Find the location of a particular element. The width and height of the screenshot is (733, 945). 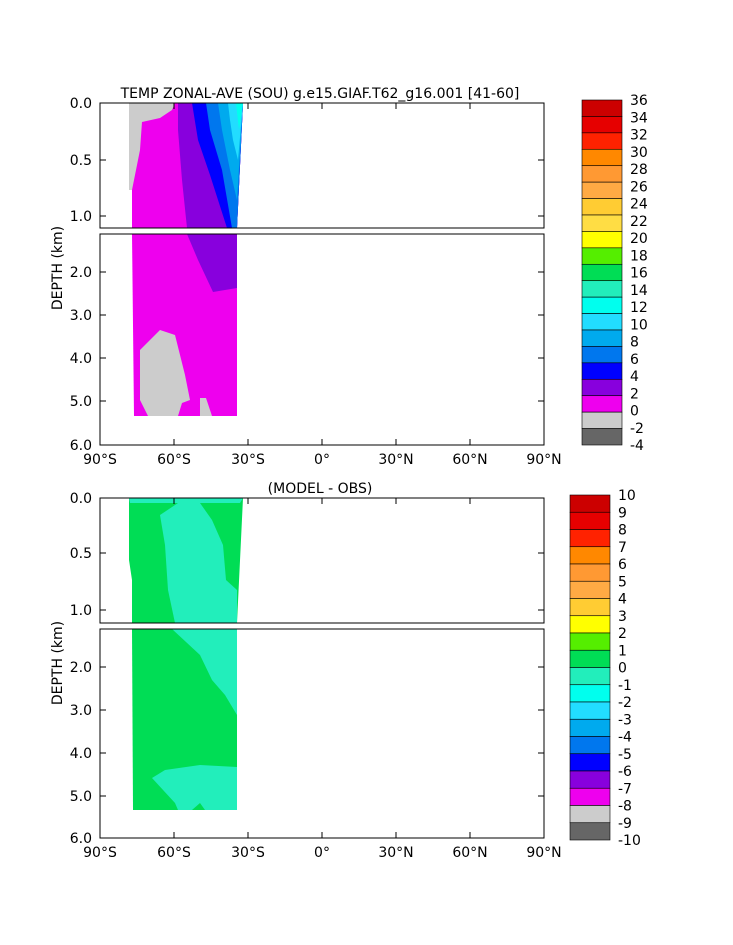

contour-fill-bottom-lower is located at coordinates (184, 719).